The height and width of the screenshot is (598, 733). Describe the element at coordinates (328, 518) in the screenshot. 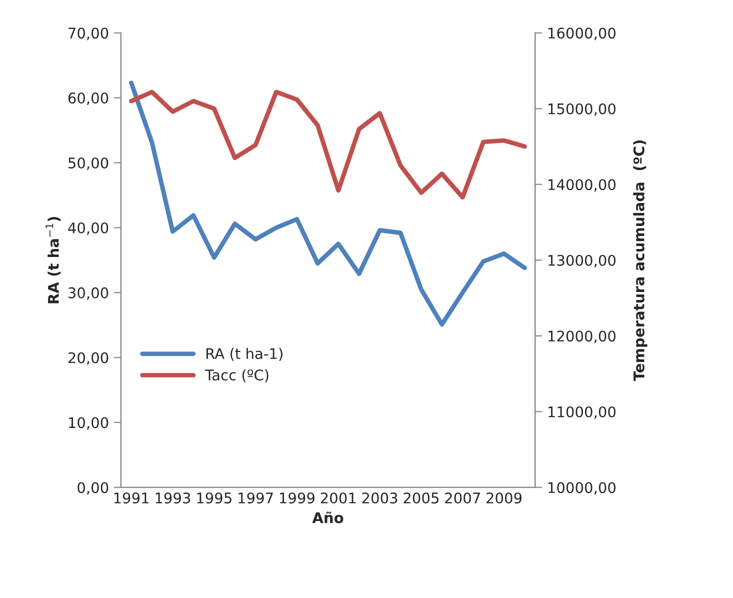

I see `x-axis-title: Año` at that location.